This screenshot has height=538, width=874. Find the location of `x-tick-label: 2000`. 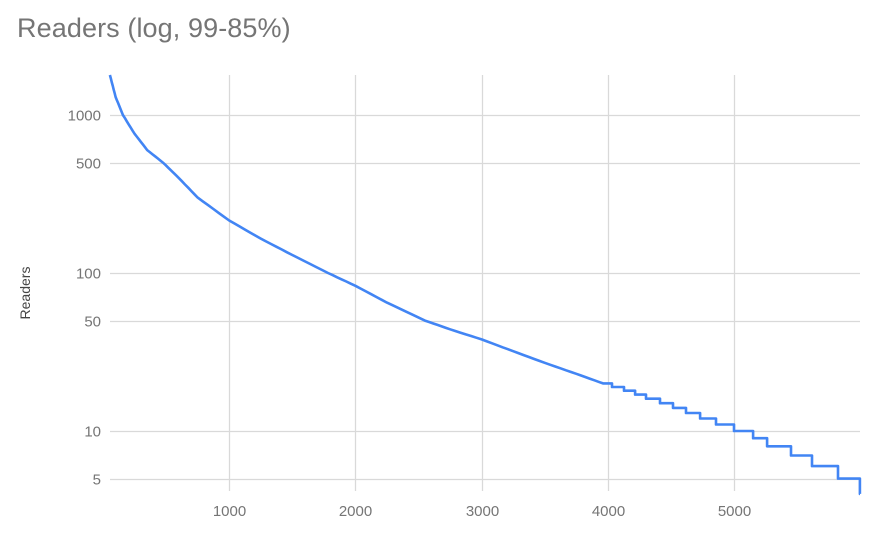

x-tick-label: 2000 is located at coordinates (355, 511).